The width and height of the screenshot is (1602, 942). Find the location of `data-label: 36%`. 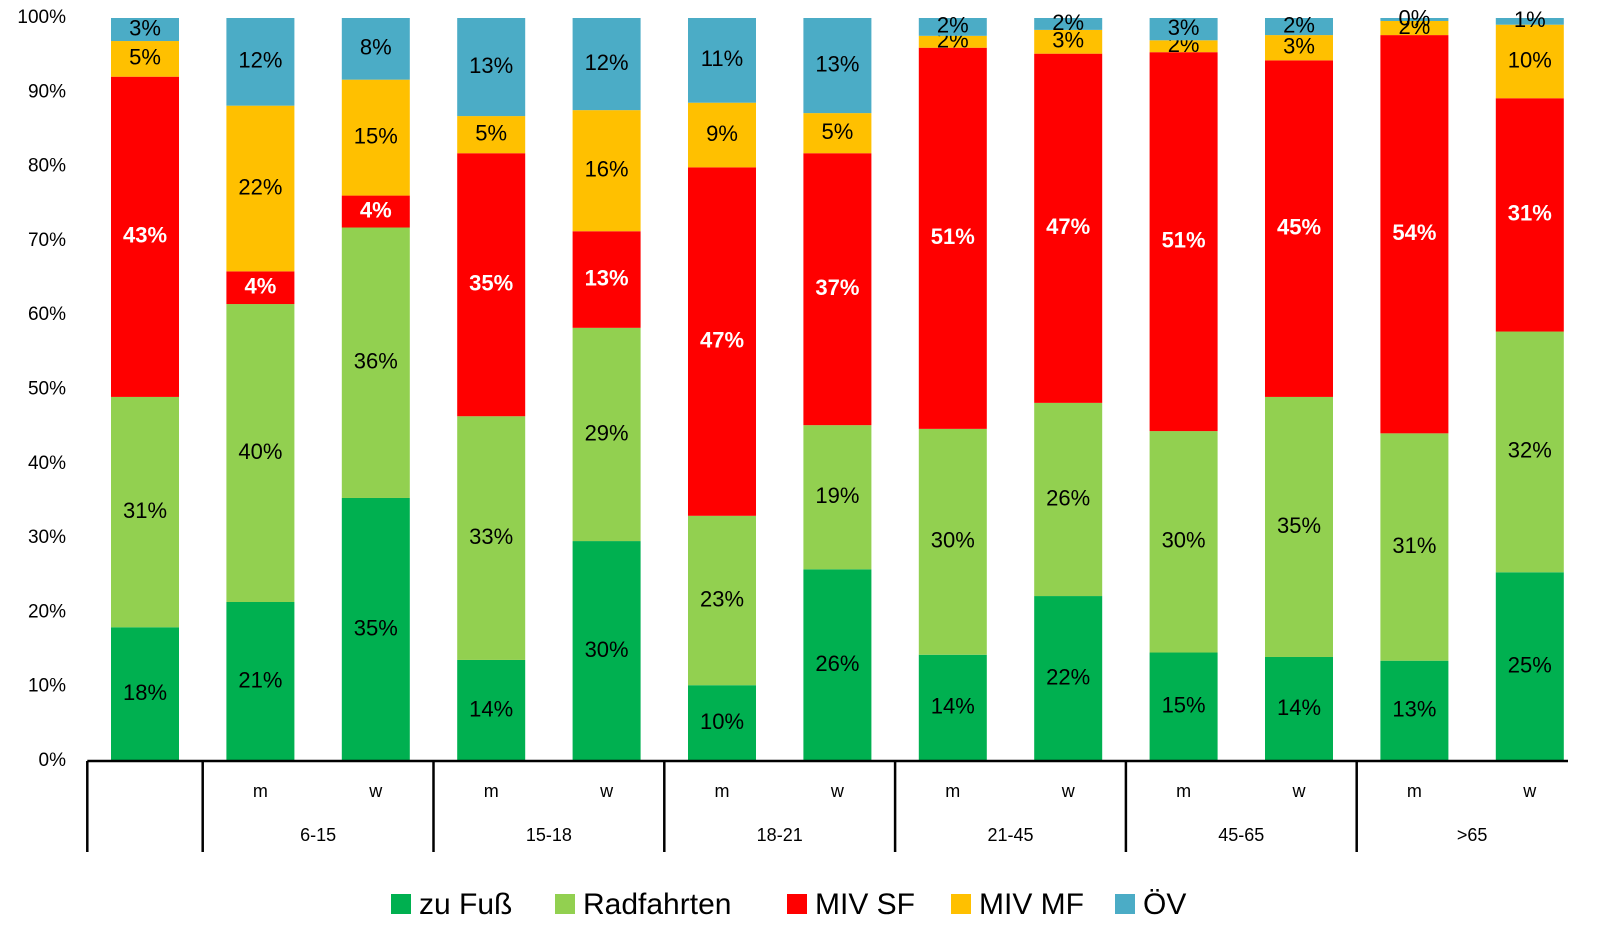

data-label: 36% is located at coordinates (376, 361).